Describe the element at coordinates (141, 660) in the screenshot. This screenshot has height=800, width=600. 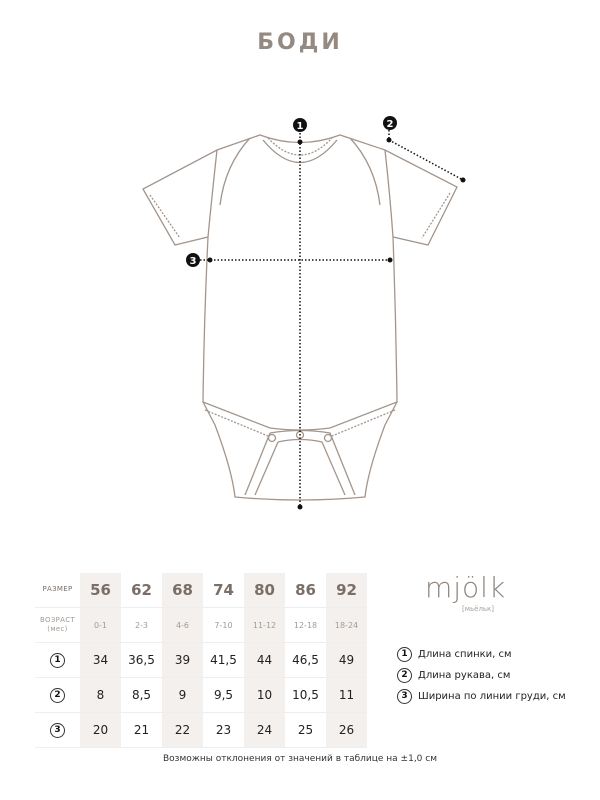
I see `value-cell: 36,5` at that location.